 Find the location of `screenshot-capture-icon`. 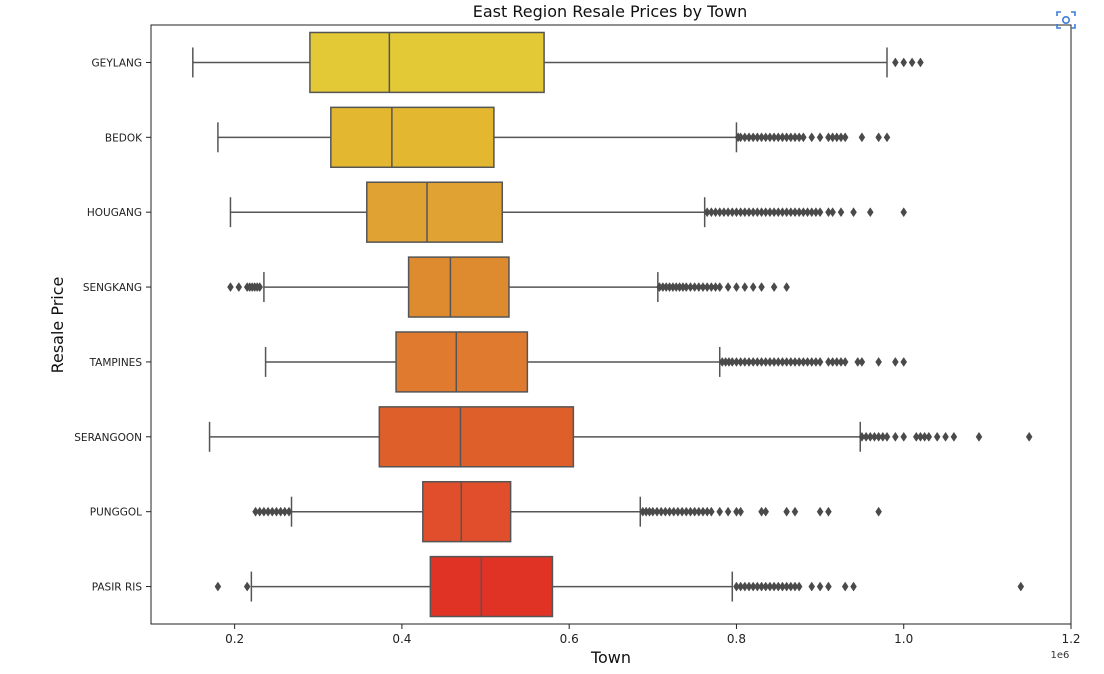

screenshot-capture-icon is located at coordinates (1066, 20).